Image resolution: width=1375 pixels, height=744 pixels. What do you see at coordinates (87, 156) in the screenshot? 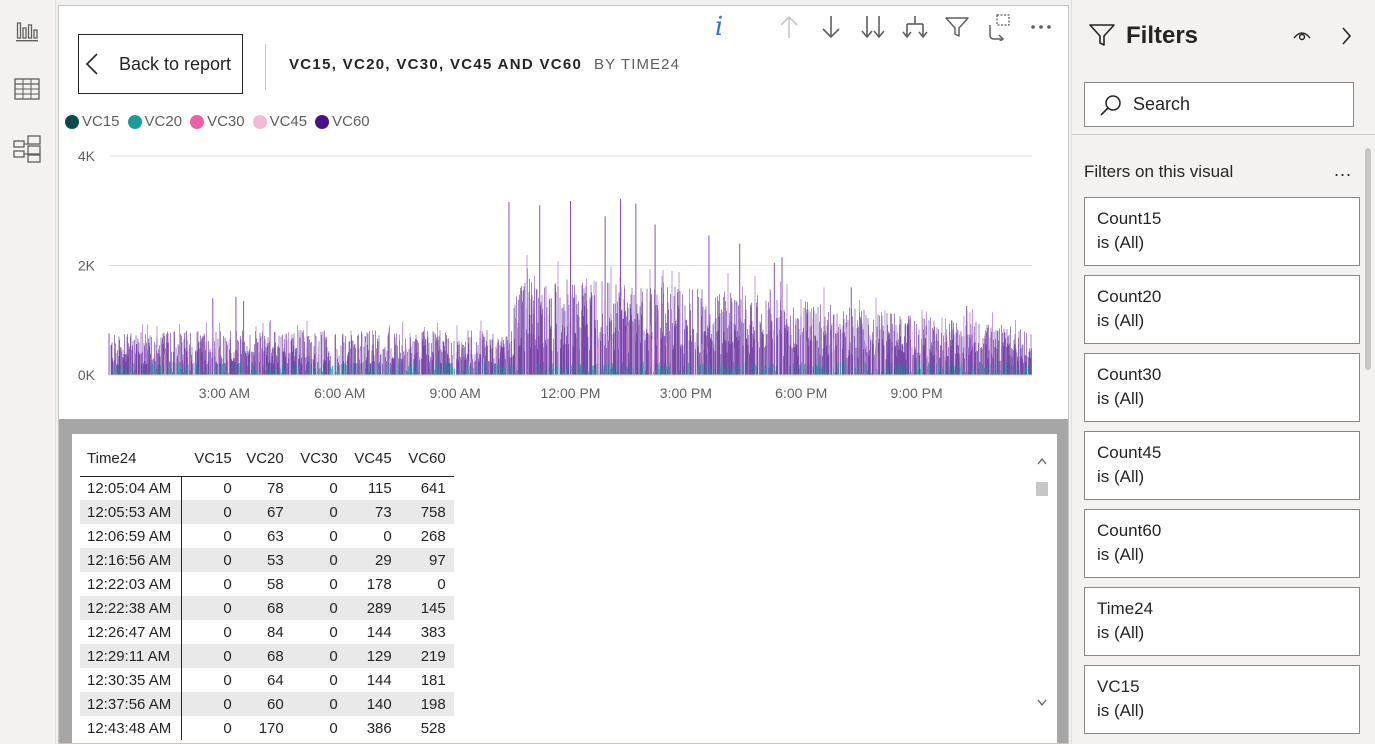
I see `y-tick-label: 4K` at bounding box center [87, 156].